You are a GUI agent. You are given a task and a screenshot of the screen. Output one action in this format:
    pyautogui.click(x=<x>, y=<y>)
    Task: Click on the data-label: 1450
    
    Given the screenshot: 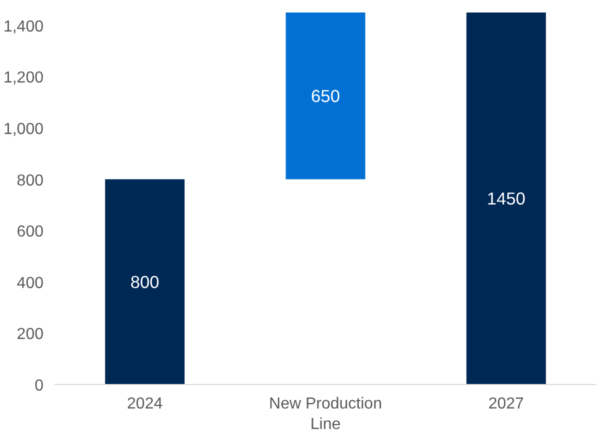 What is the action you would take?
    pyautogui.click(x=506, y=198)
    